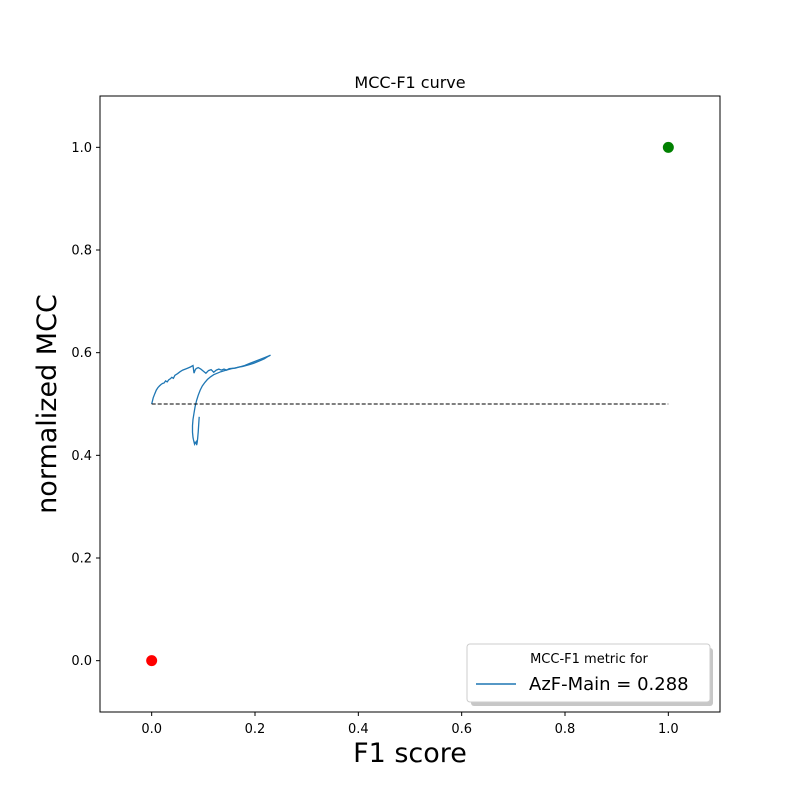  What do you see at coordinates (589, 659) in the screenshot?
I see `legend-title: MCC-F1 metric for` at bounding box center [589, 659].